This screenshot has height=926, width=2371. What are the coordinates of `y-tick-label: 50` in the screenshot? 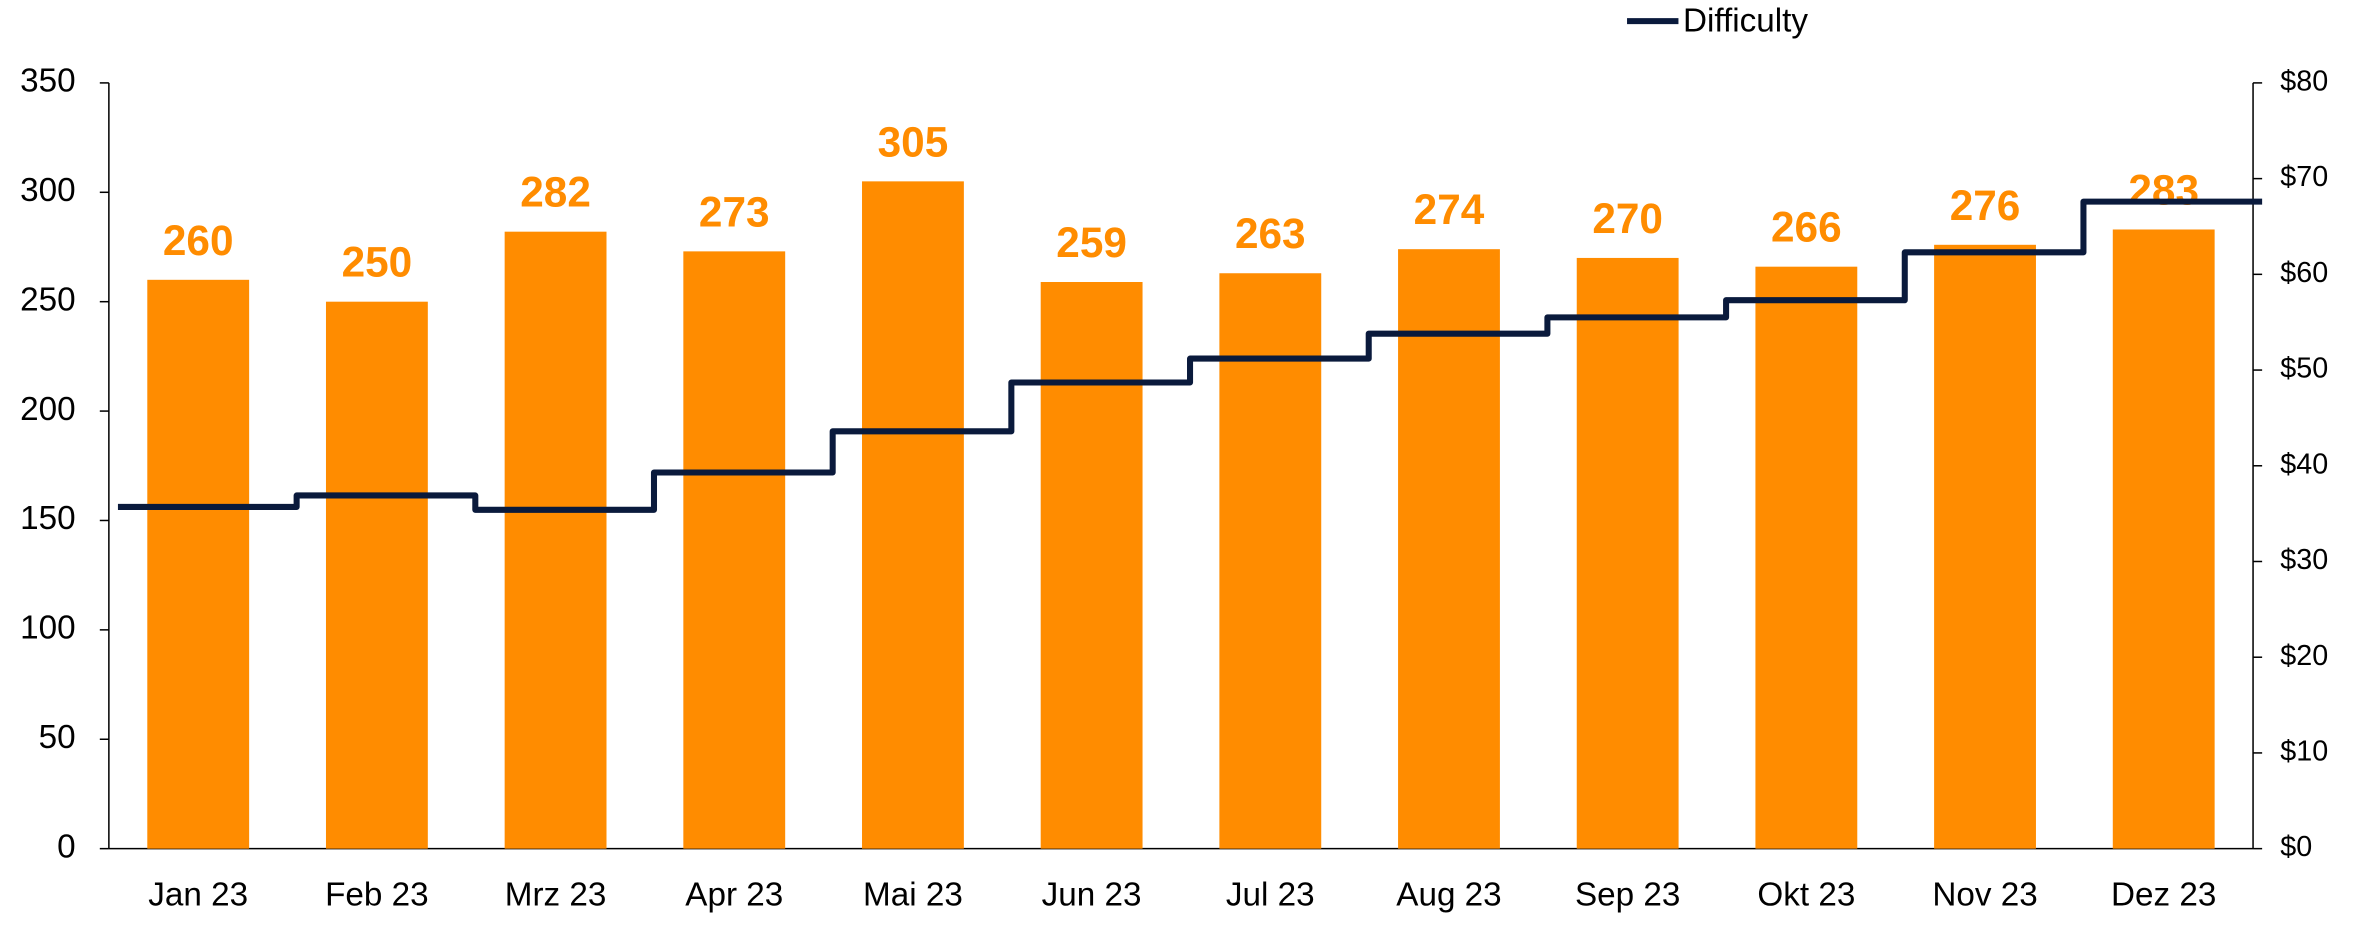 It's located at (57, 737).